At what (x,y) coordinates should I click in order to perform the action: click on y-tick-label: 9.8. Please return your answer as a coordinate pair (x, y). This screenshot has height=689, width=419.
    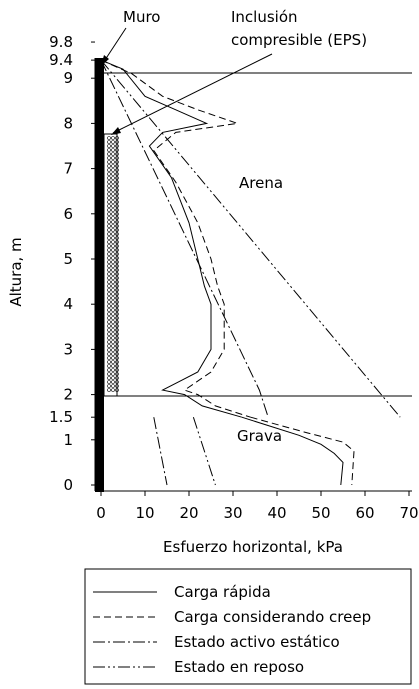
    Looking at the image, I should click on (61, 42).